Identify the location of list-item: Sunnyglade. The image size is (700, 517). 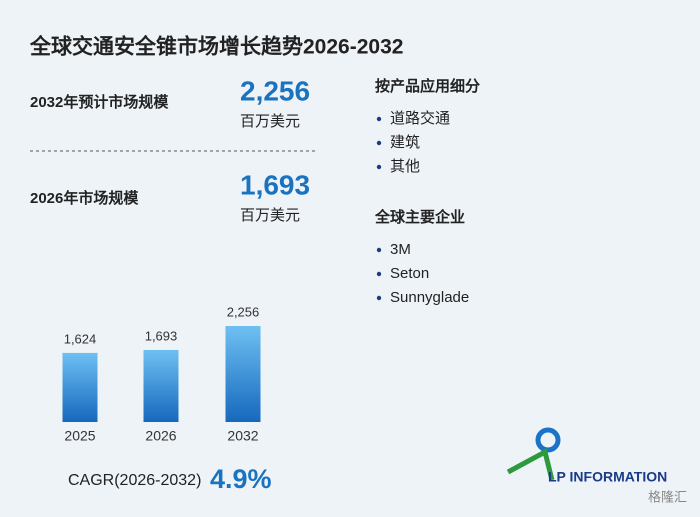
(429, 297).